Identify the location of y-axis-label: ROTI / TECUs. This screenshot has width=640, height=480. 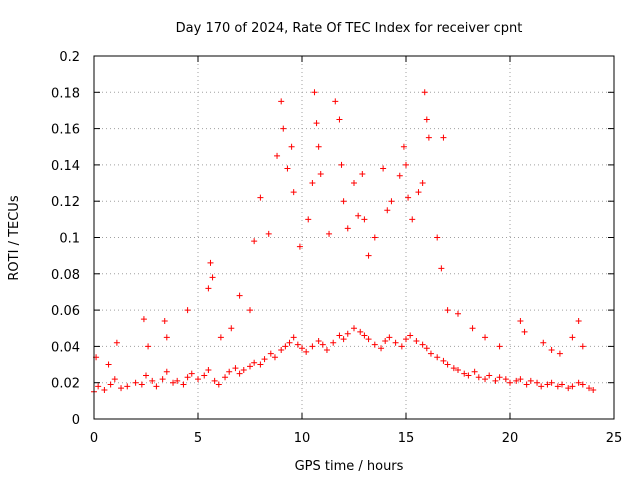
(14, 237).